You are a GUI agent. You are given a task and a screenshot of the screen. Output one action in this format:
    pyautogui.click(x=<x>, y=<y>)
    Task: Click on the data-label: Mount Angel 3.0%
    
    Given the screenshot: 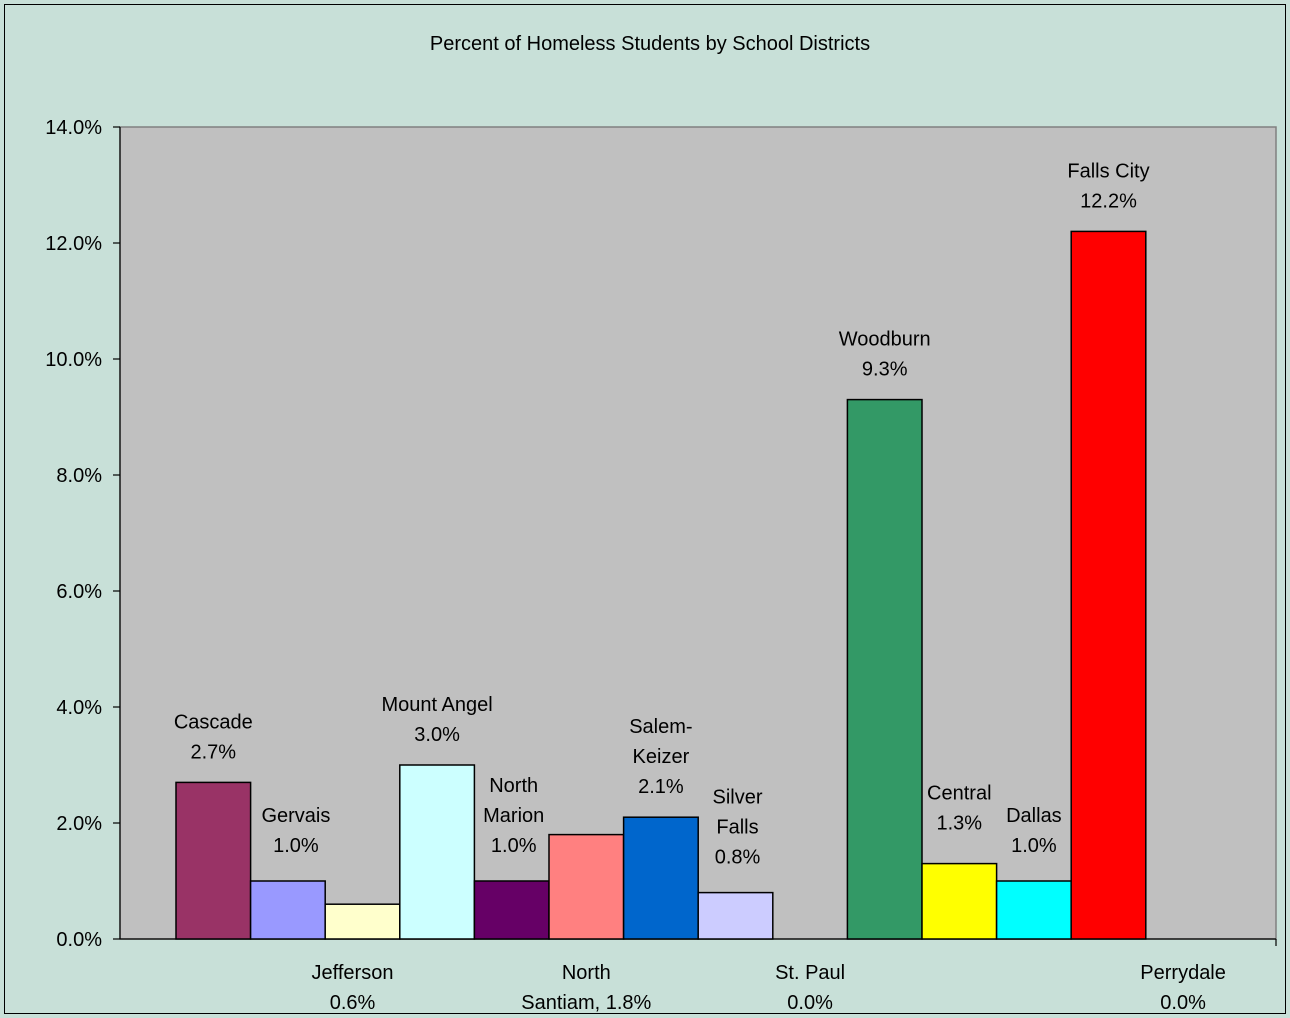 What is the action you would take?
    pyautogui.click(x=436, y=720)
    